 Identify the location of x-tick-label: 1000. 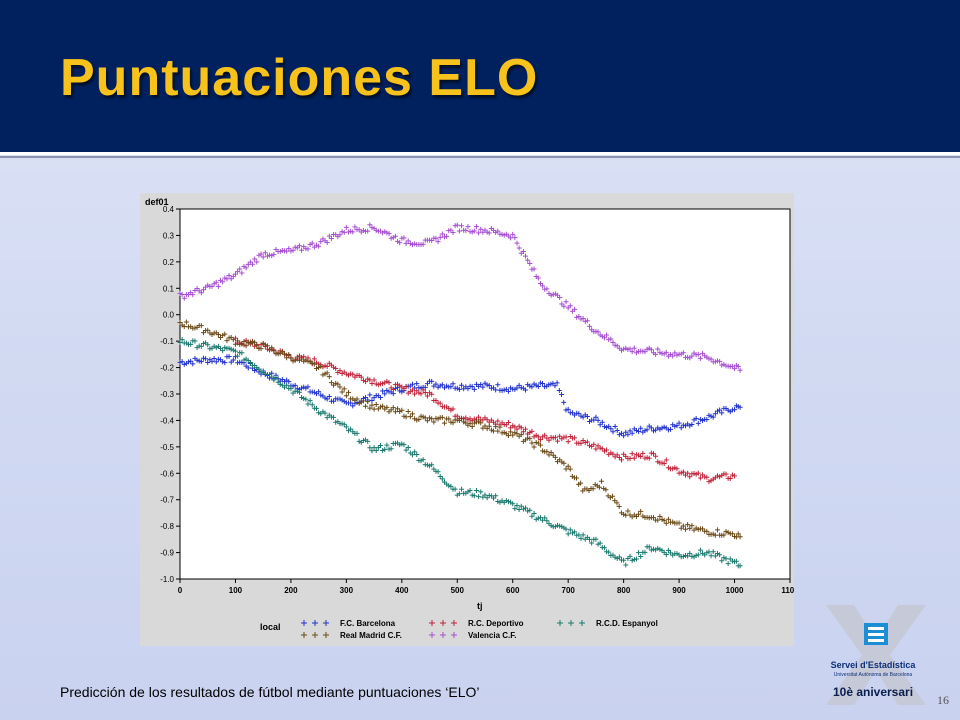
(735, 590).